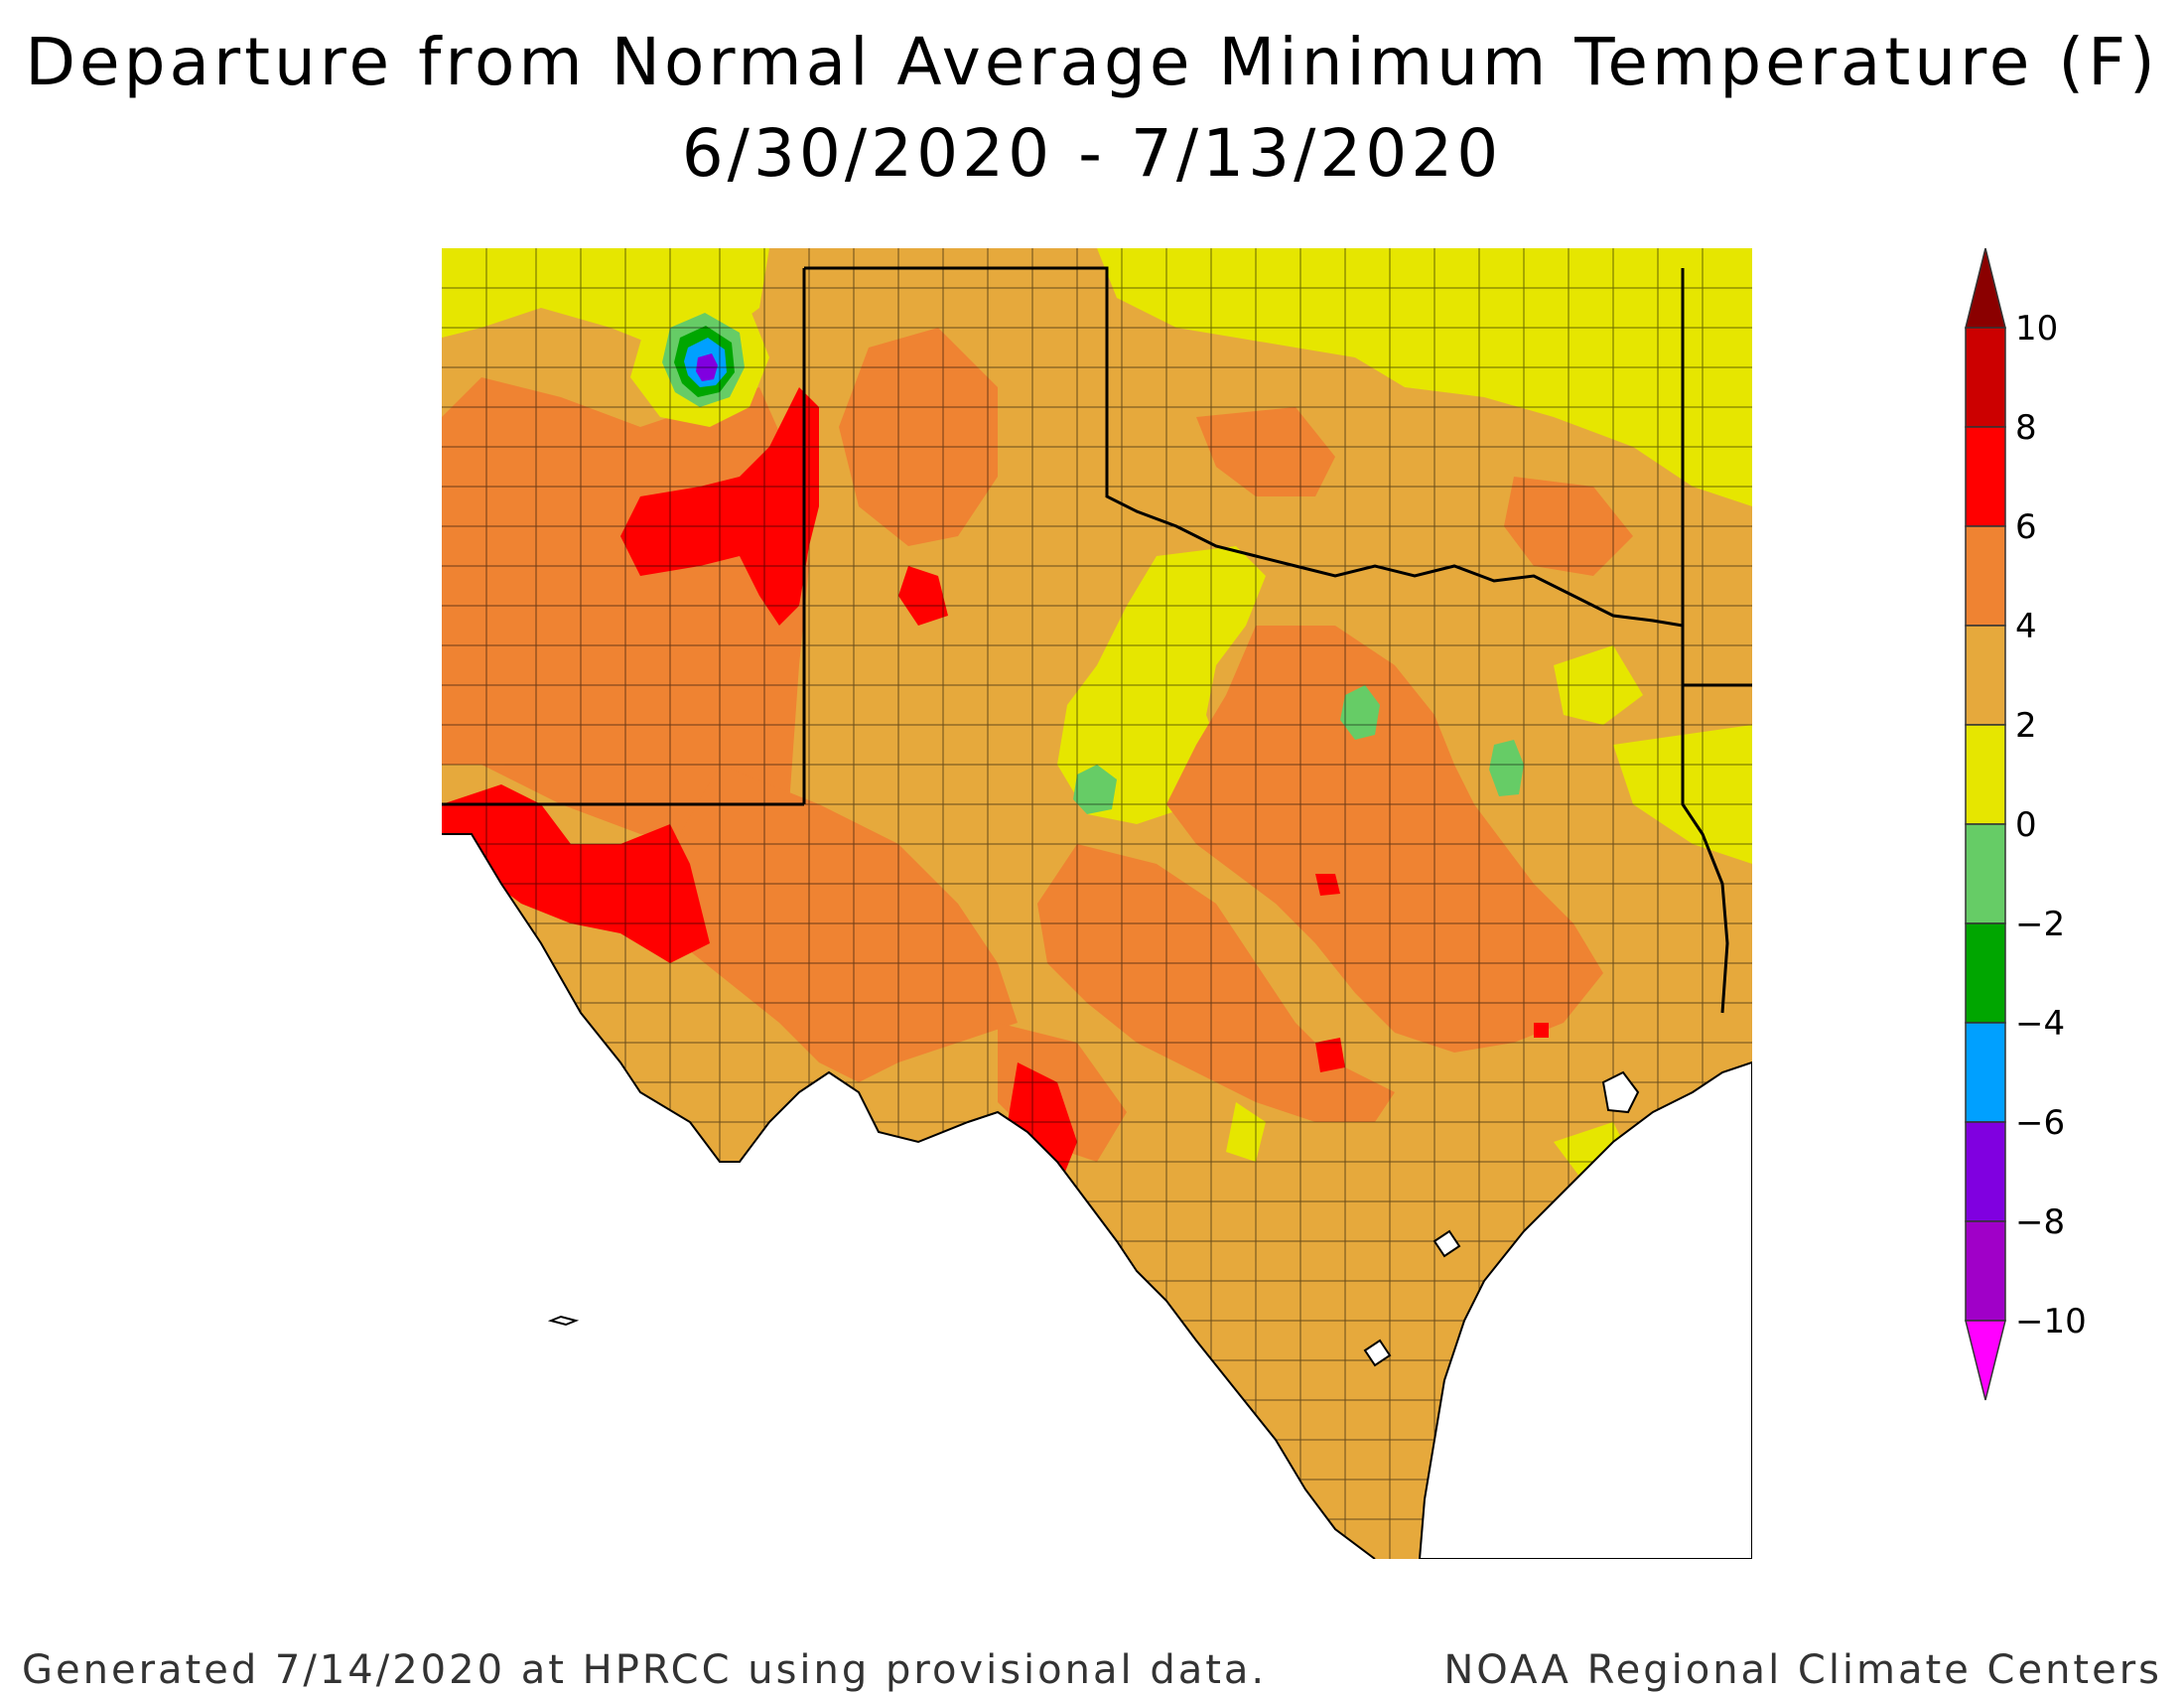  I want to click on legend-tick-label: 10, so click(2036, 329).